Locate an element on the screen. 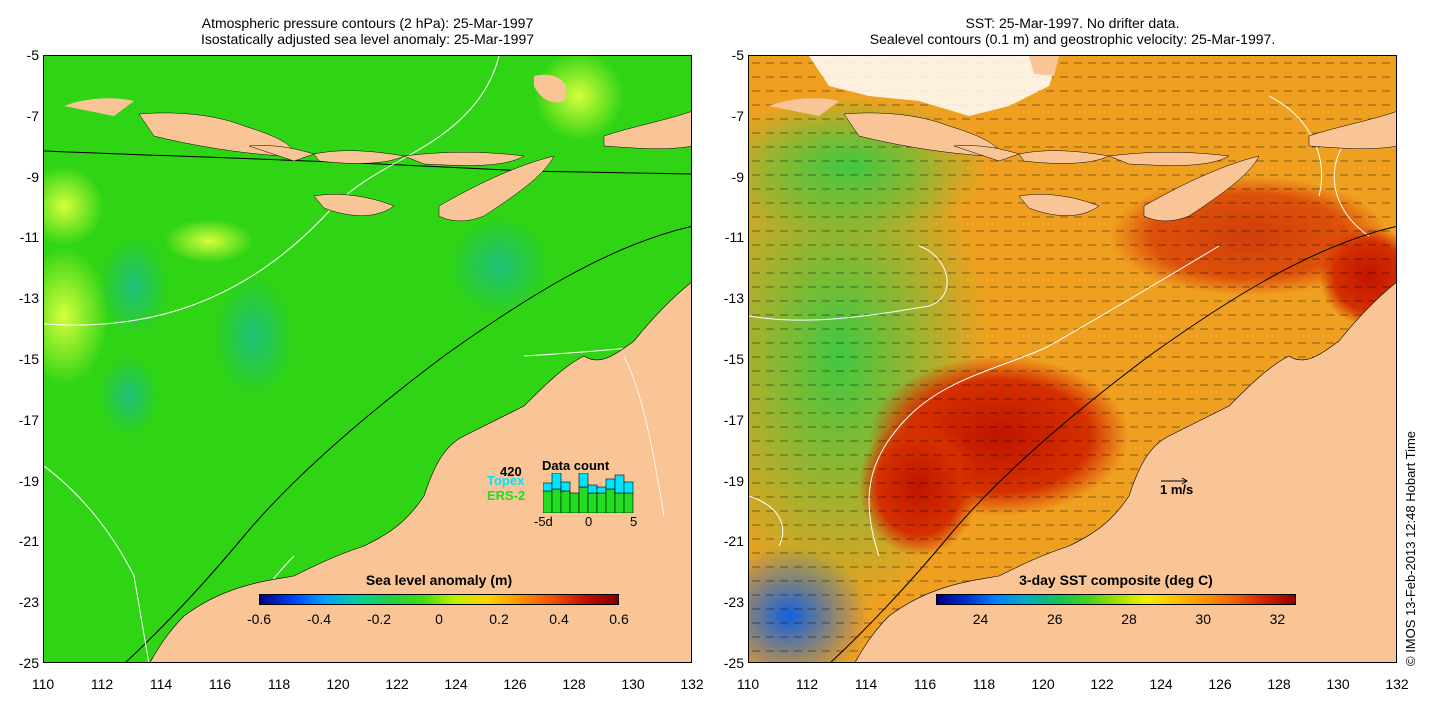 This screenshot has height=710, width=1440. right-ytick: -13 is located at coordinates (733, 298).